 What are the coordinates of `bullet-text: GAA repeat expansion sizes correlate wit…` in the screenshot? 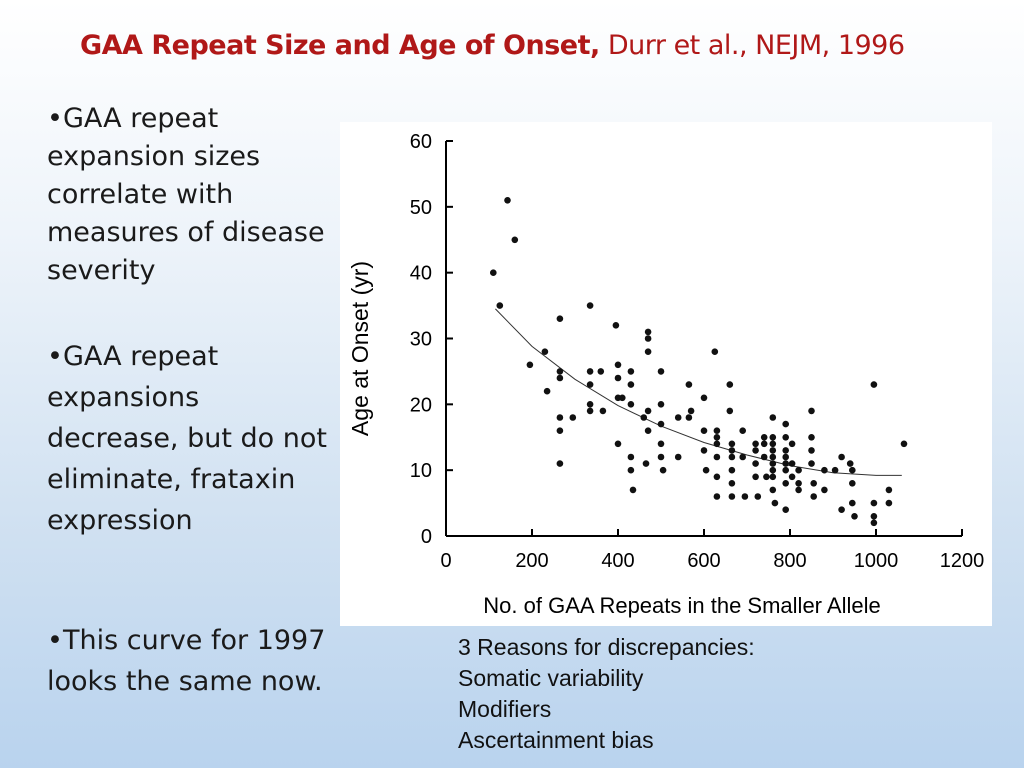 It's located at (186, 194).